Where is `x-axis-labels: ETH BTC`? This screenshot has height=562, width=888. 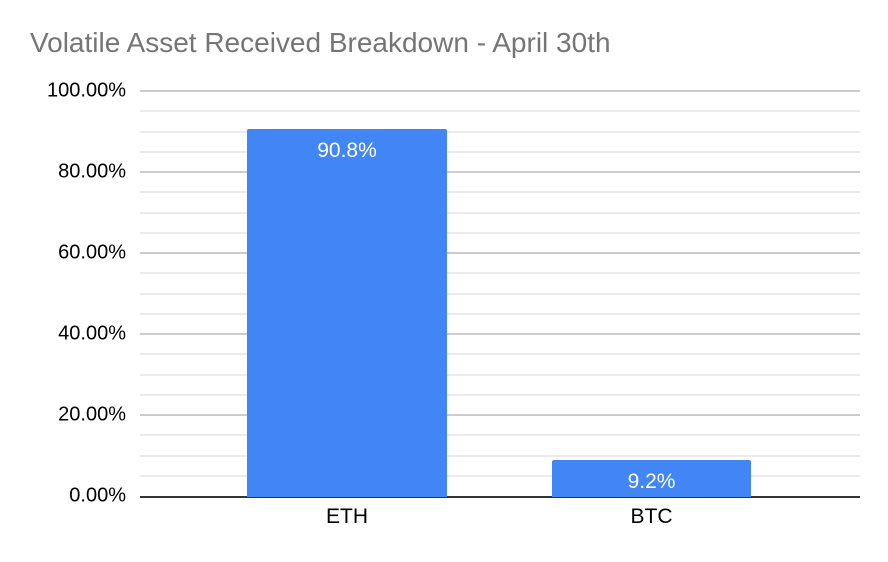
x-axis-labels: ETH BTC is located at coordinates (500, 518).